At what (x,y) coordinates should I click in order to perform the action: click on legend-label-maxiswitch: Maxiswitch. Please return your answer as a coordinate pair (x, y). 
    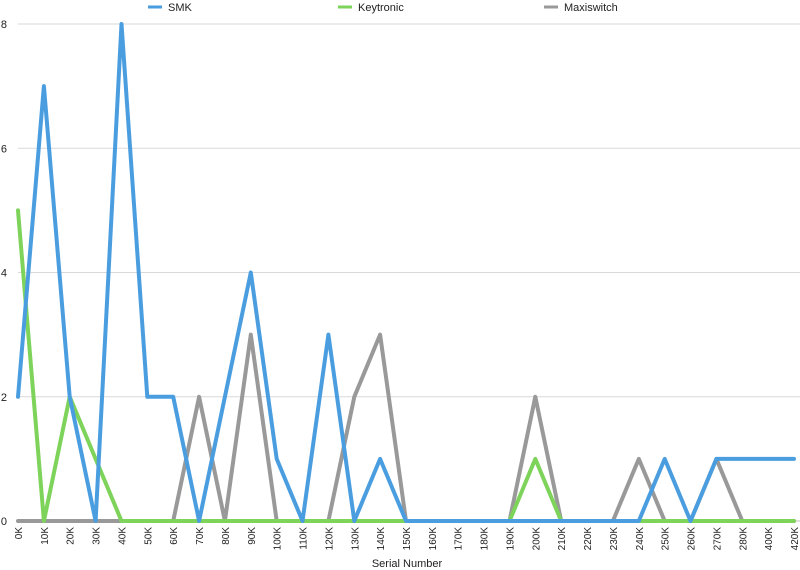
    Looking at the image, I should click on (591, 8).